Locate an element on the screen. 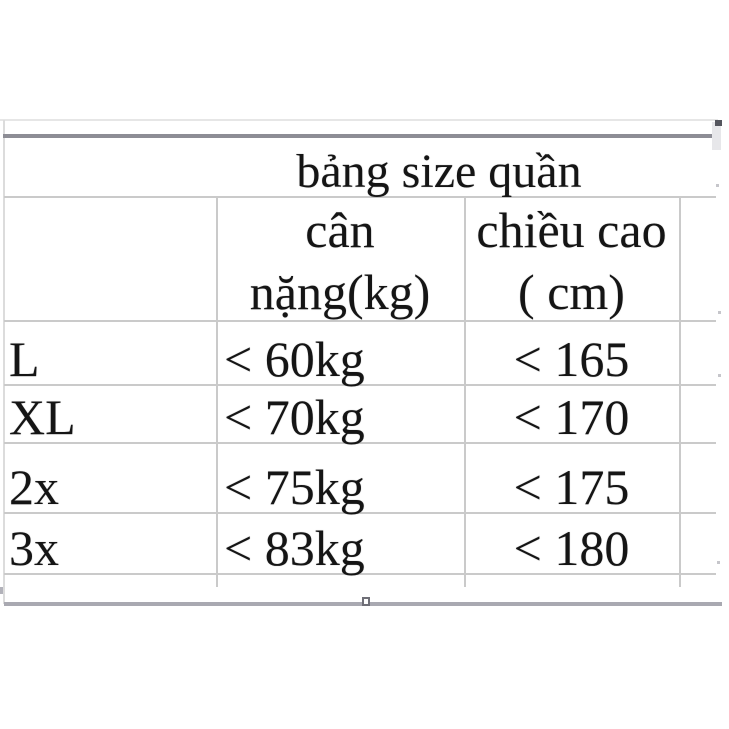 Image resolution: width=729 pixels, height=729 pixels. table-row: 2x < 75kg < 175 is located at coordinates (360, 478).